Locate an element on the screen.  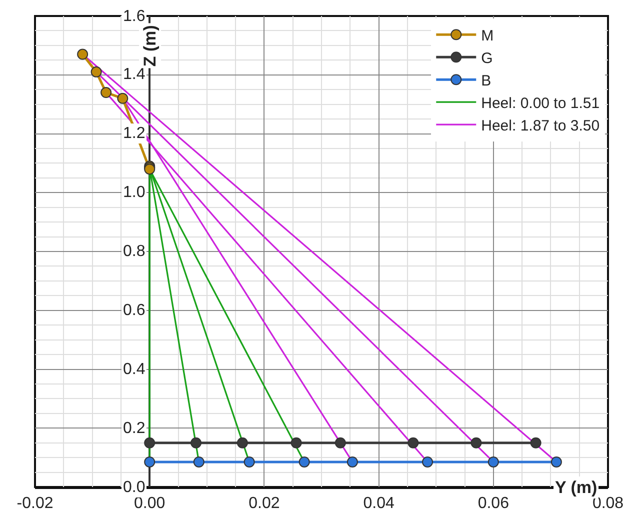
y-tick-label: 0.8 is located at coordinates (134, 251).